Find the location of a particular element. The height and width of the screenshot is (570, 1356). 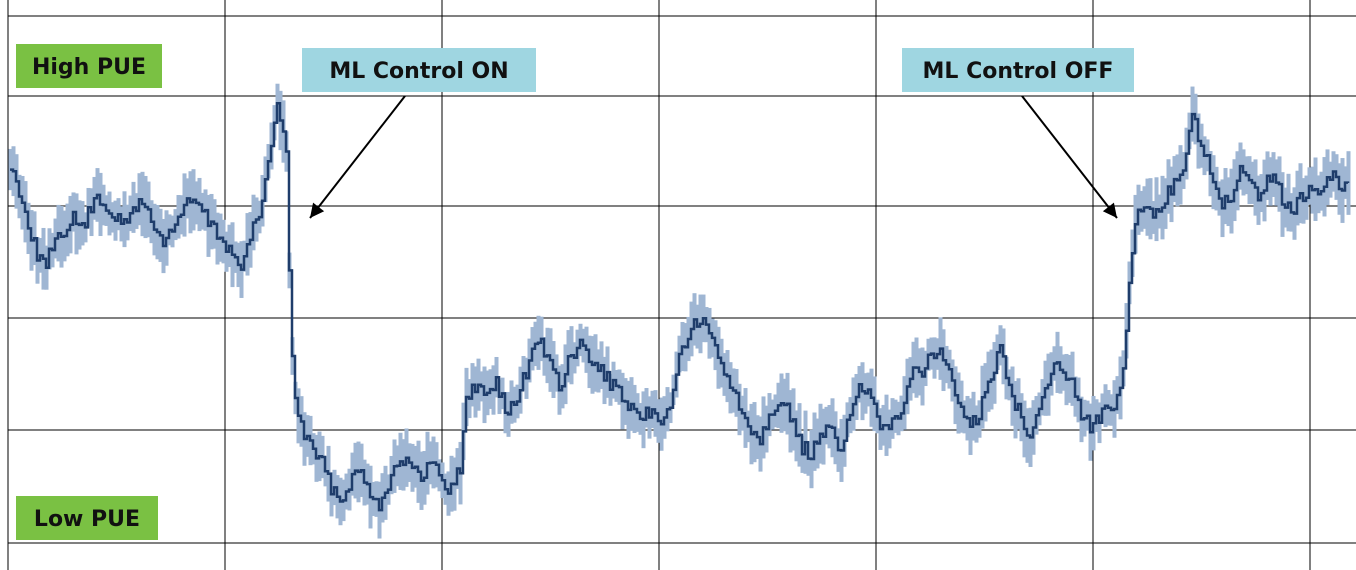

high-pue-label: High PUE is located at coordinates (89, 66).